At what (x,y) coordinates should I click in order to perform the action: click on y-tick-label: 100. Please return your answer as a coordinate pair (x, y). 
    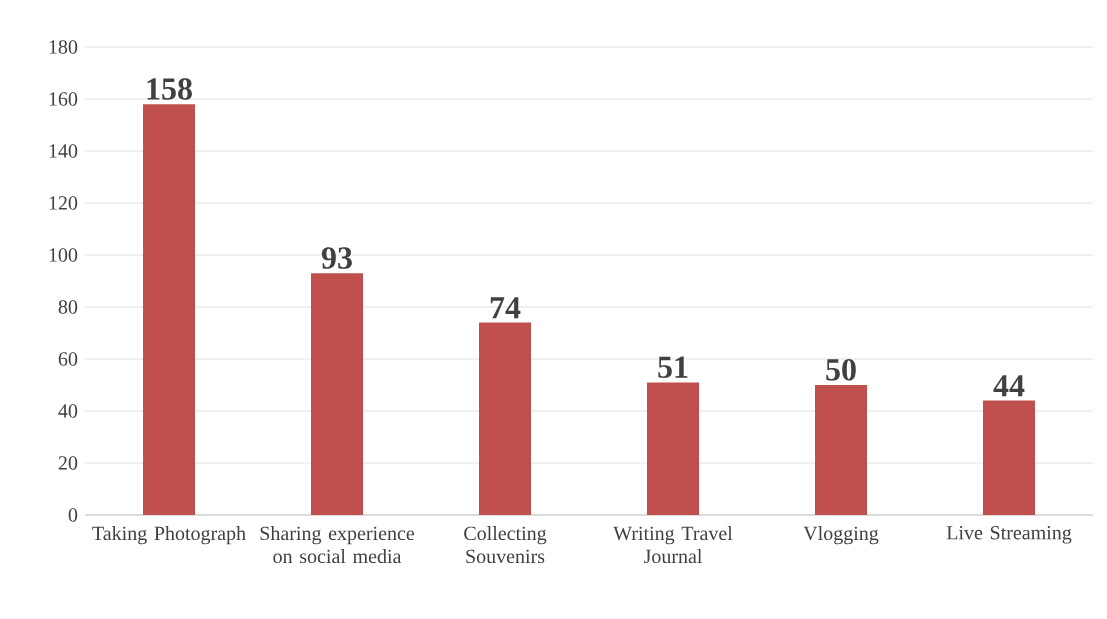
    Looking at the image, I should click on (63, 255).